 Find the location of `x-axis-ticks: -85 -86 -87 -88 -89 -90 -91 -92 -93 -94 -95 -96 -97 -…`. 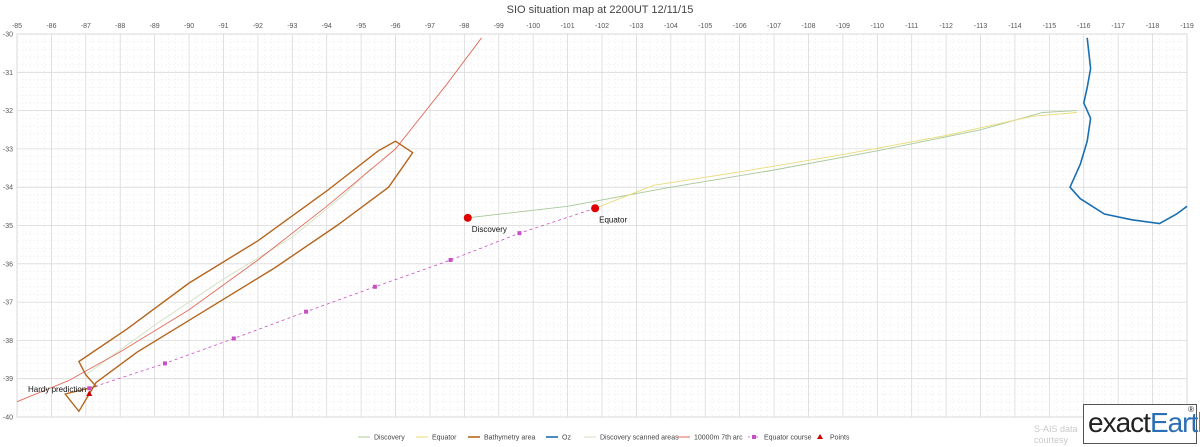

x-axis-ticks: -85 -86 -87 -88 -89 -90 -91 -92 -93 -94 -95 -96 -97 -… is located at coordinates (603, 26).